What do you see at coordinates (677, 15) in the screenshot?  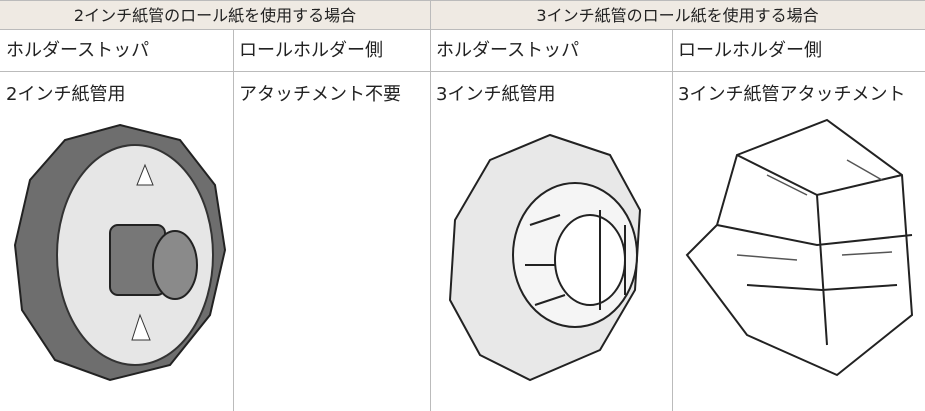 I see `header-cell: 3インチ紙管のロール紙を使用する場合` at bounding box center [677, 15].